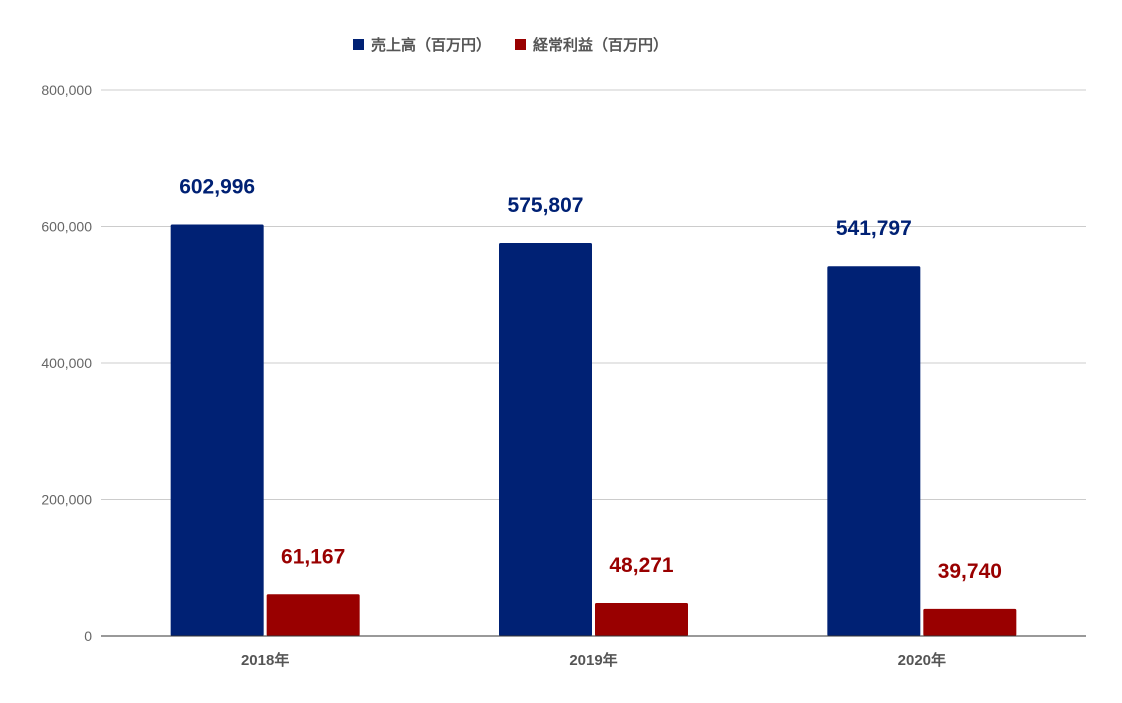  I want to click on legend-label: 売上高（百万円）, so click(431, 45).